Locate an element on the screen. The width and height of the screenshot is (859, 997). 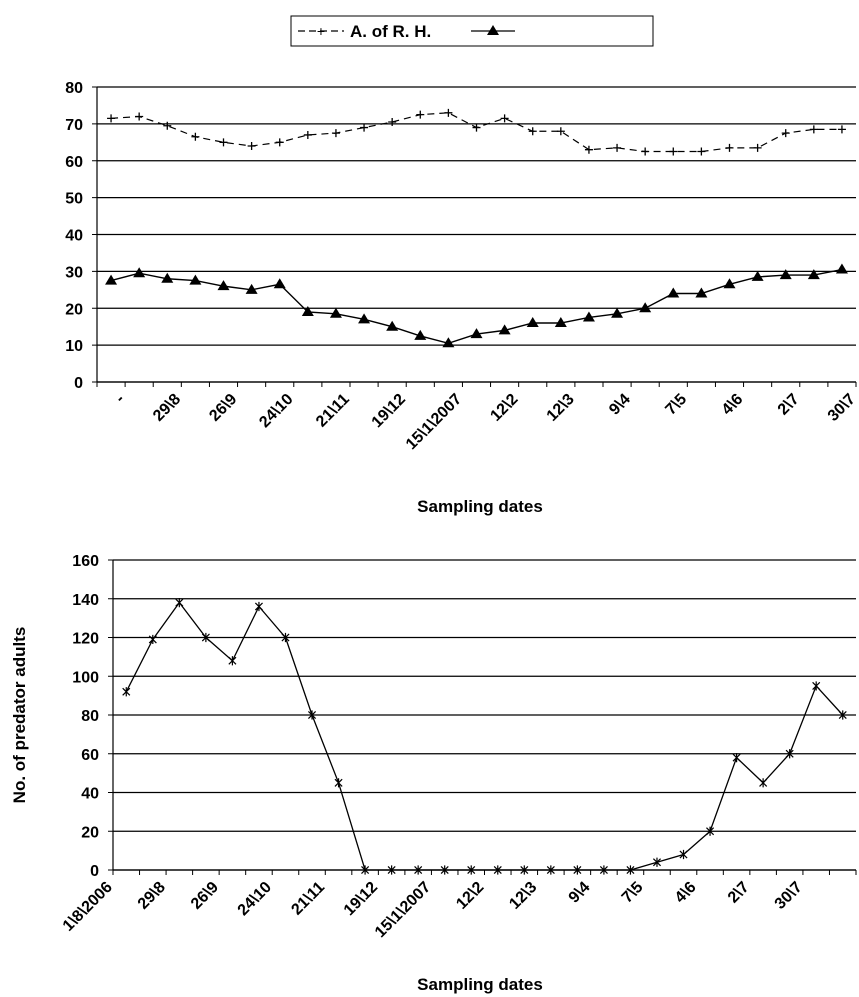
y-tick-label: 20 is located at coordinates (90, 832).